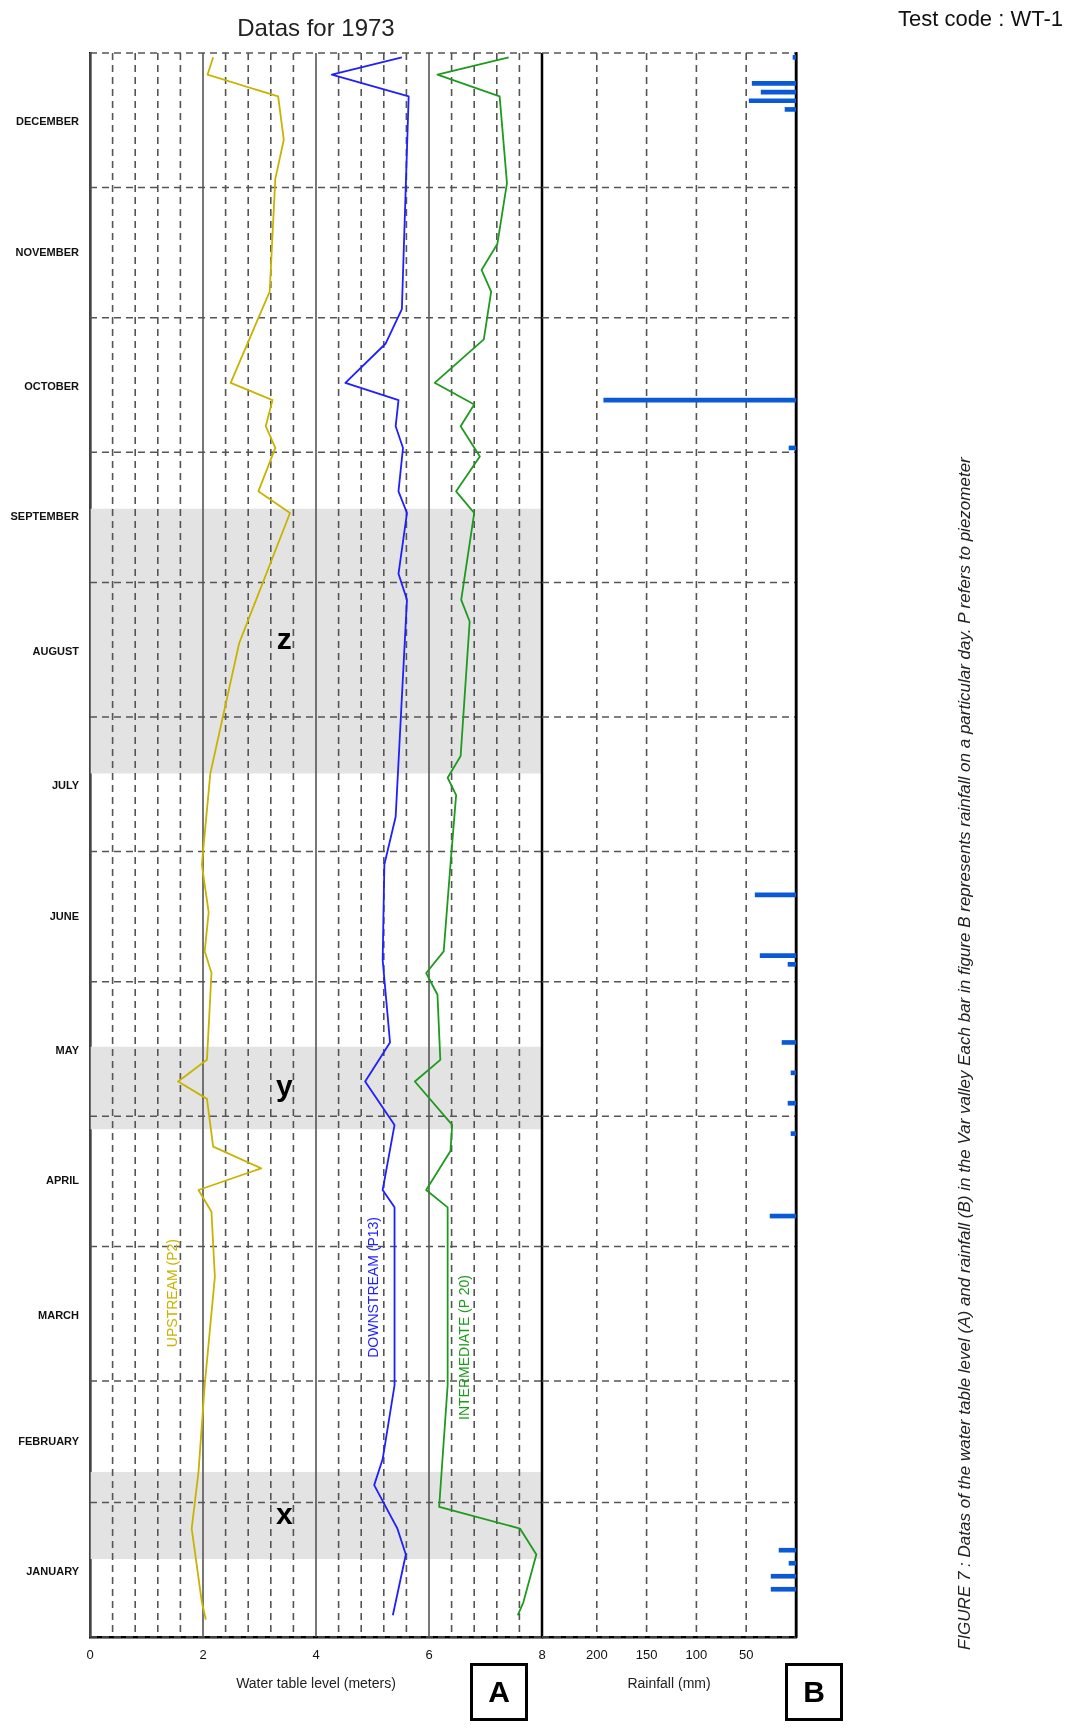 The height and width of the screenshot is (1733, 1069). Describe the element at coordinates (316, 1683) in the screenshot. I see `x-axis-title: Water table level (meters)` at that location.